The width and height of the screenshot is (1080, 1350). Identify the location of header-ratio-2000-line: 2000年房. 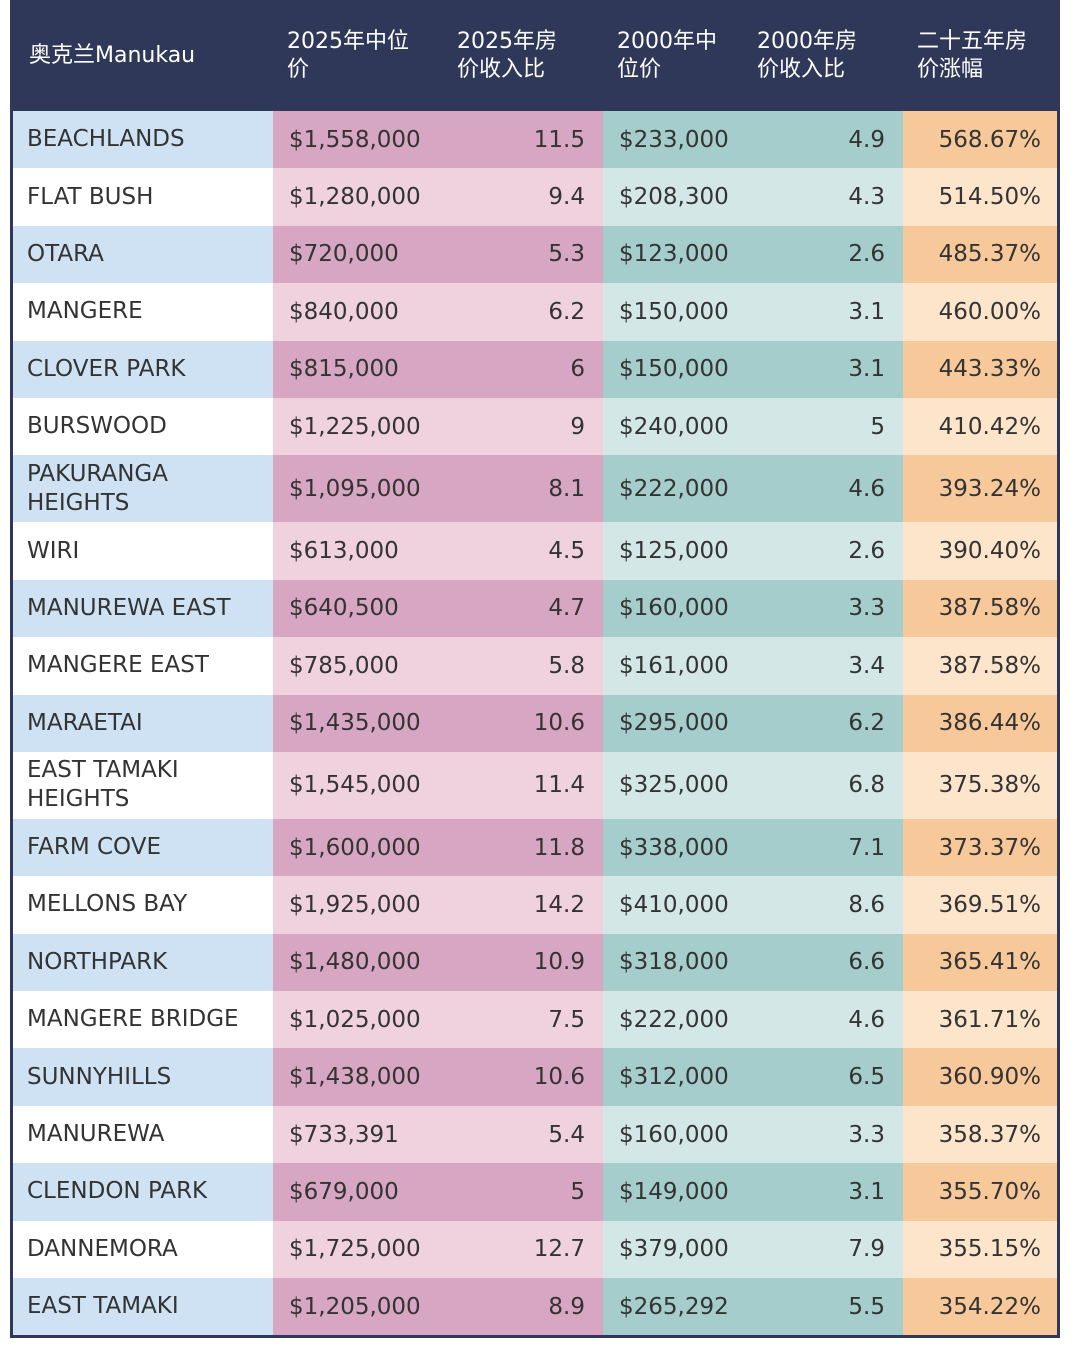
(807, 41).